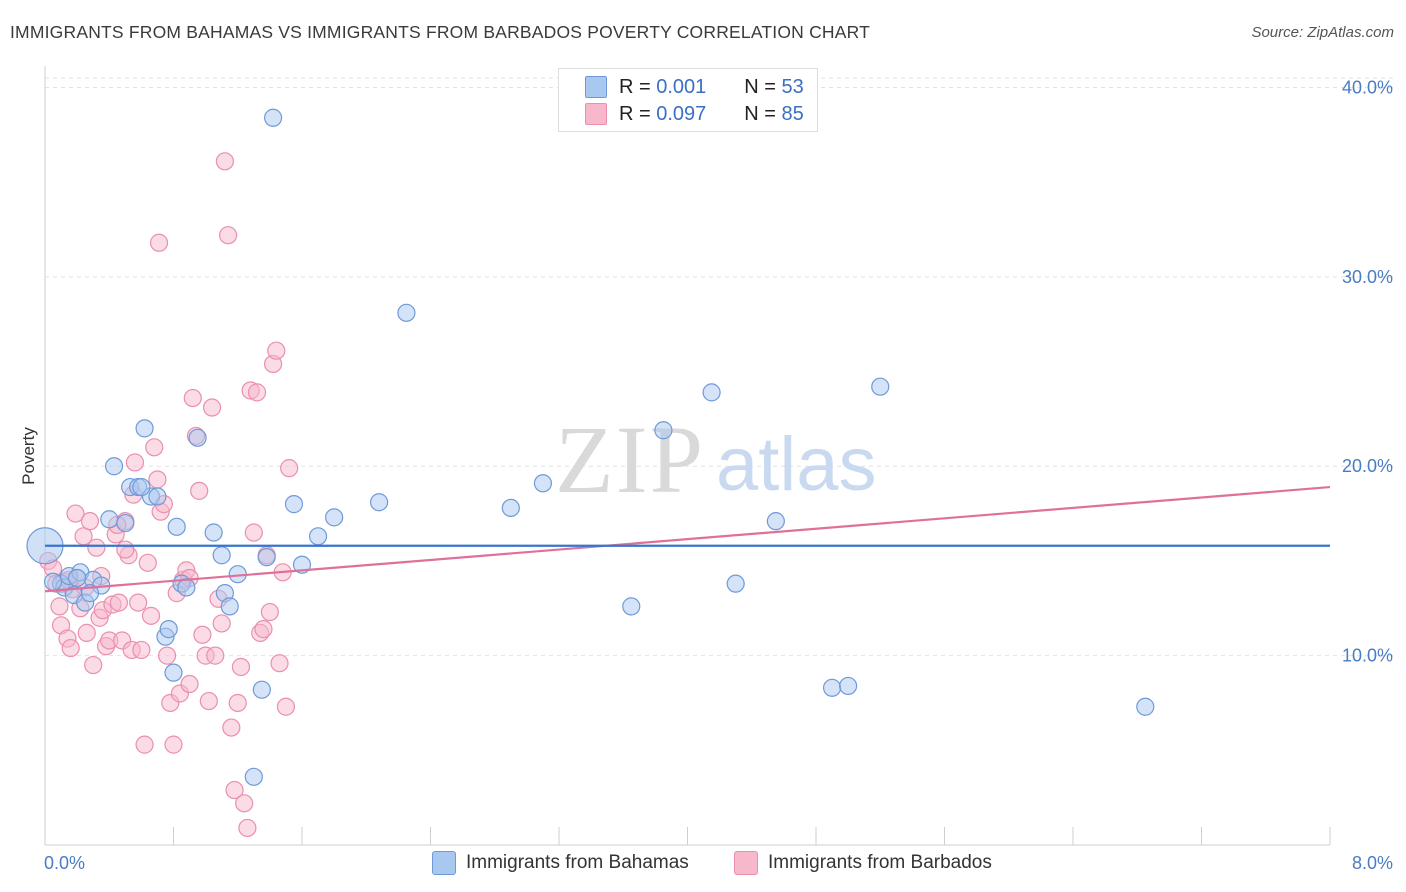 This screenshot has height=892, width=1406. I want to click on legend-n-value: 53, so click(792, 86).